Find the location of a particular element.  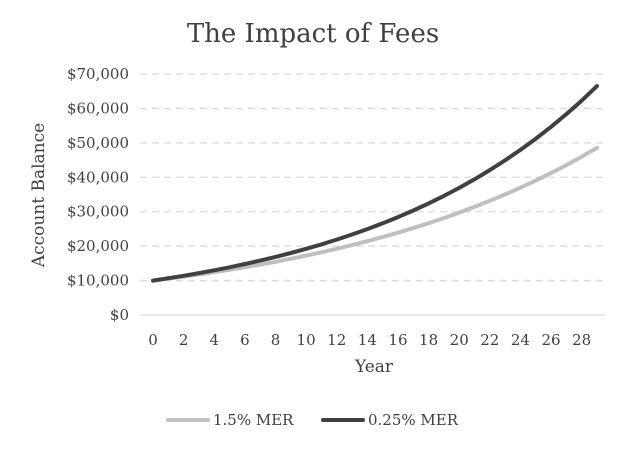

y-tick-label: $70,000 is located at coordinates (98, 74).